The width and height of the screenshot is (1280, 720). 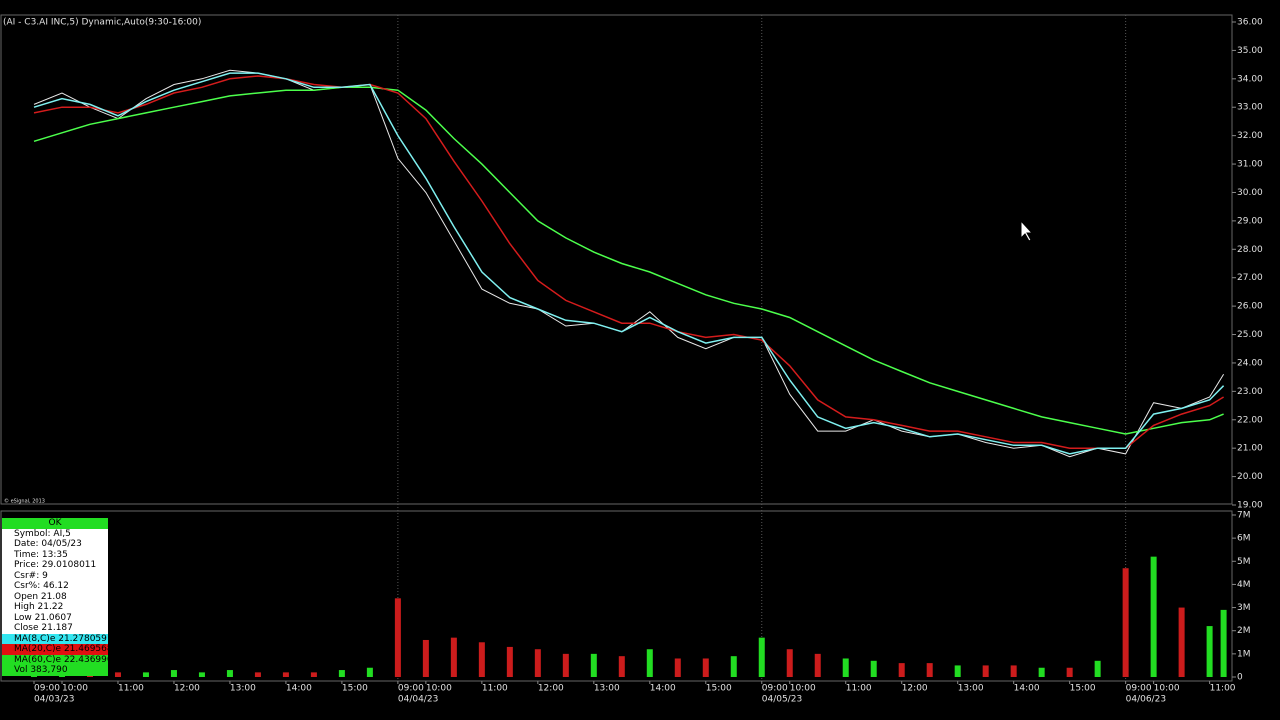 I want to click on date-label: 04/06/23, so click(x=1146, y=700).